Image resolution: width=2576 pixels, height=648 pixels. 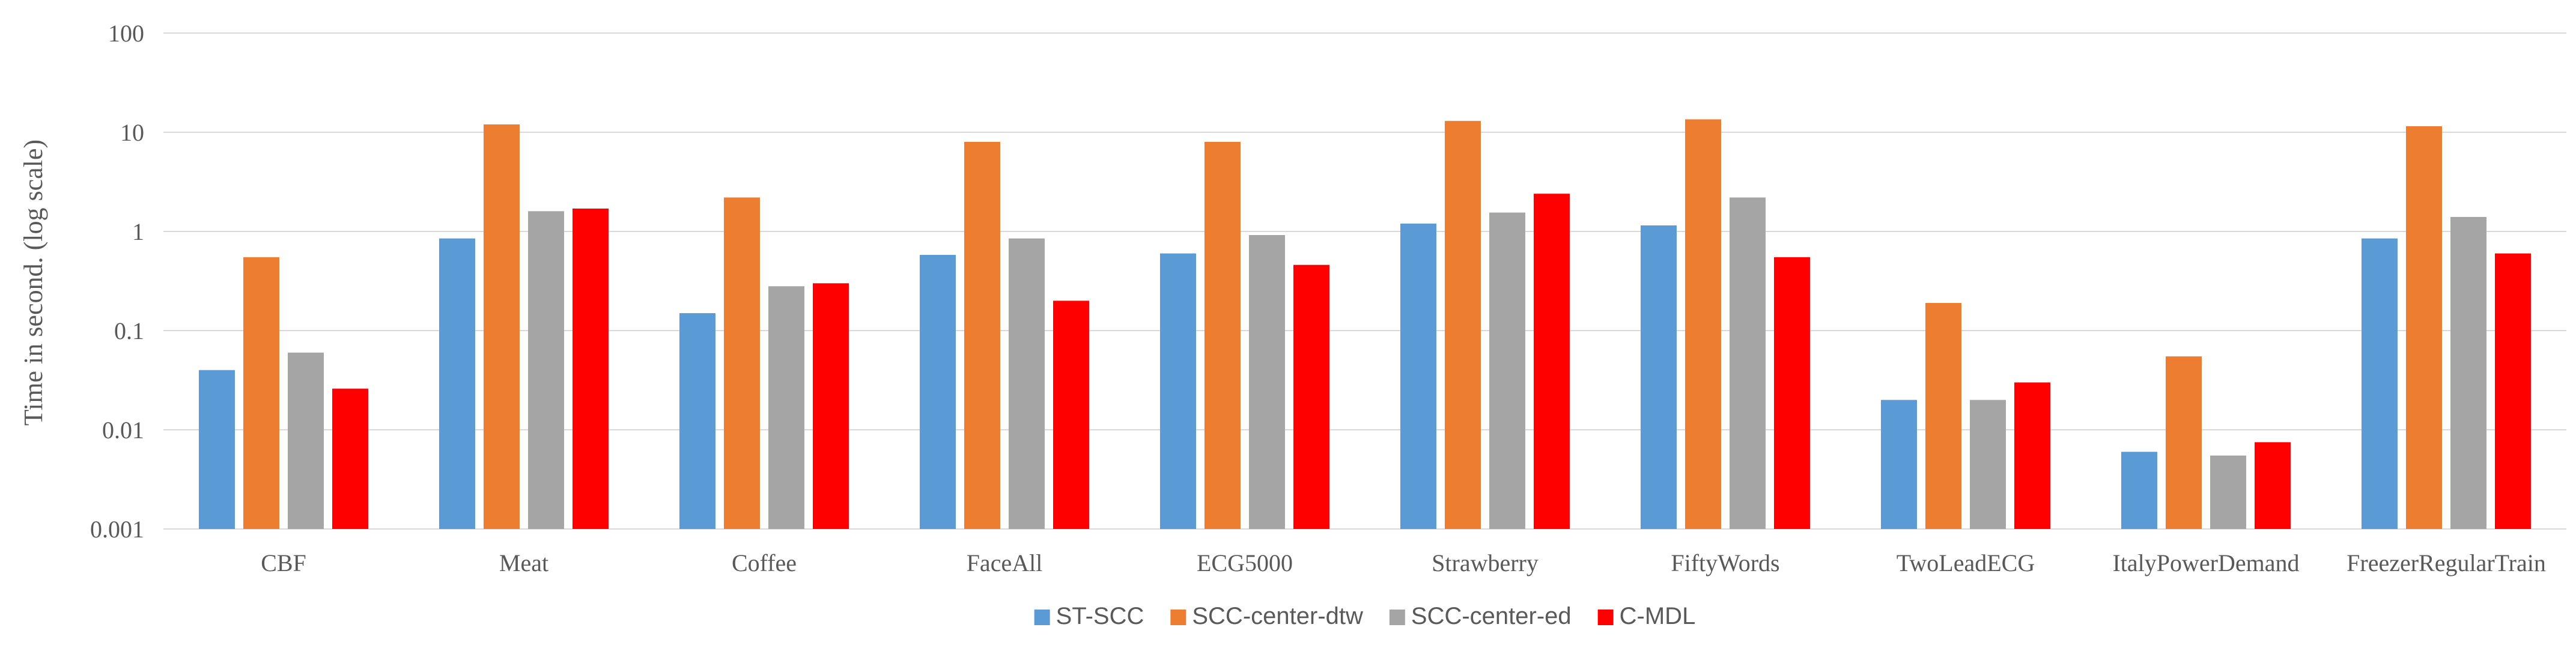 What do you see at coordinates (126, 34) in the screenshot?
I see `y-tick-label: 100` at bounding box center [126, 34].